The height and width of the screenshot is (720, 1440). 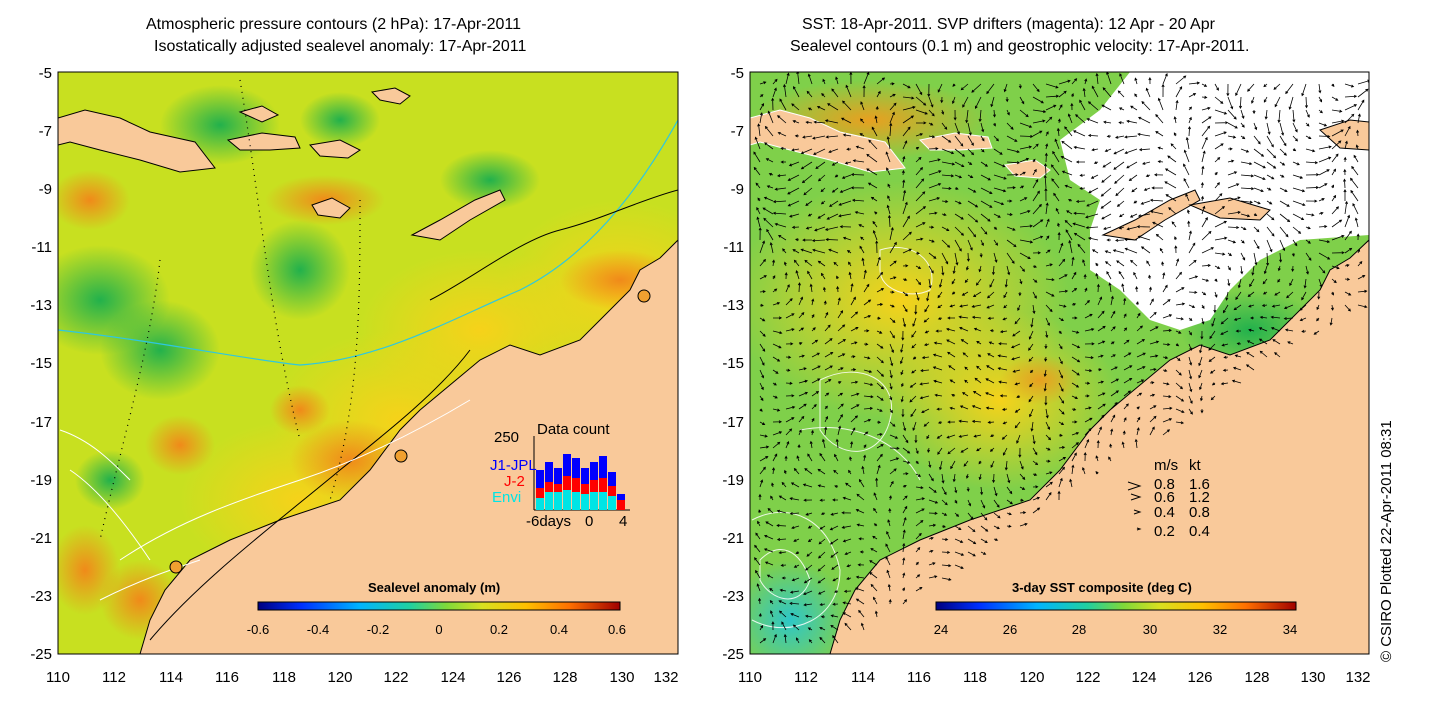 I want to click on right-colorbar-tick: 34, so click(x=1290, y=629).